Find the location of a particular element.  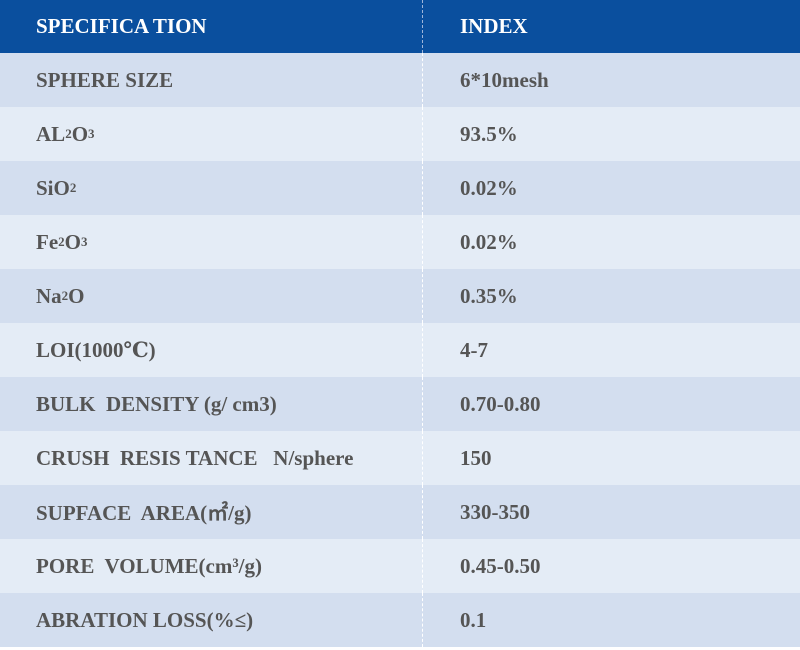

formula-part: Fe is located at coordinates (47, 241).